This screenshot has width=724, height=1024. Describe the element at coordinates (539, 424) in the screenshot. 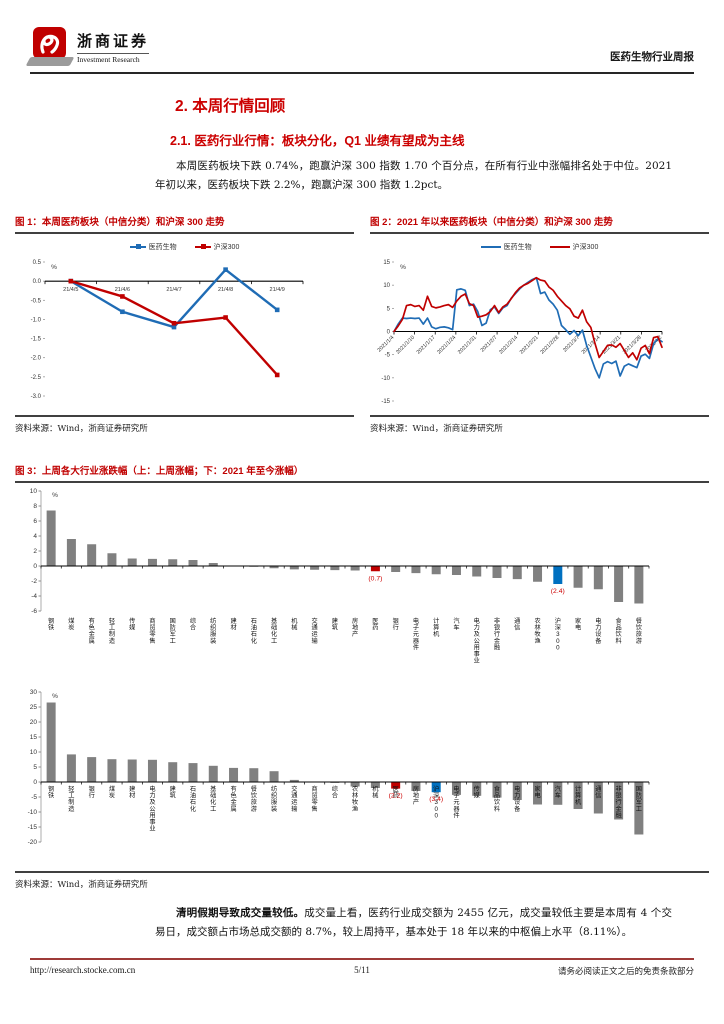

I see `figure-2-source: 资料来源：Wind，浙商证券研究所` at that location.